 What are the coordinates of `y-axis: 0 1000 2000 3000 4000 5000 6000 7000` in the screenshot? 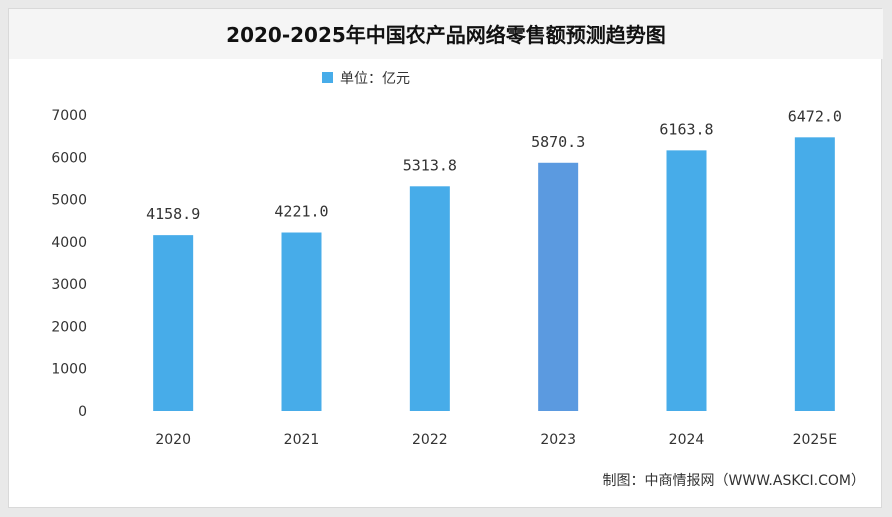 It's located at (69, 264).